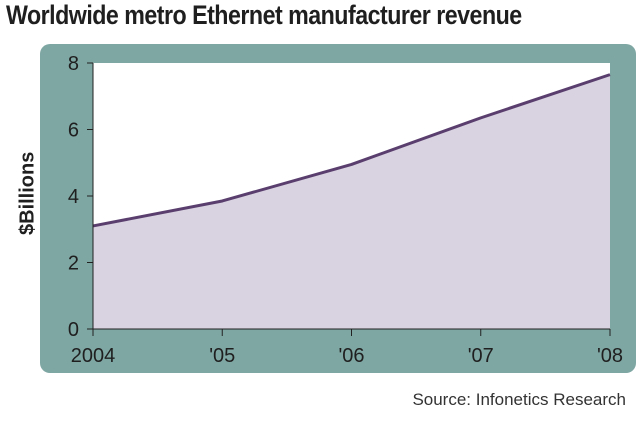 The image size is (640, 435). What do you see at coordinates (93, 356) in the screenshot?
I see `x-tick-label: 2004` at bounding box center [93, 356].